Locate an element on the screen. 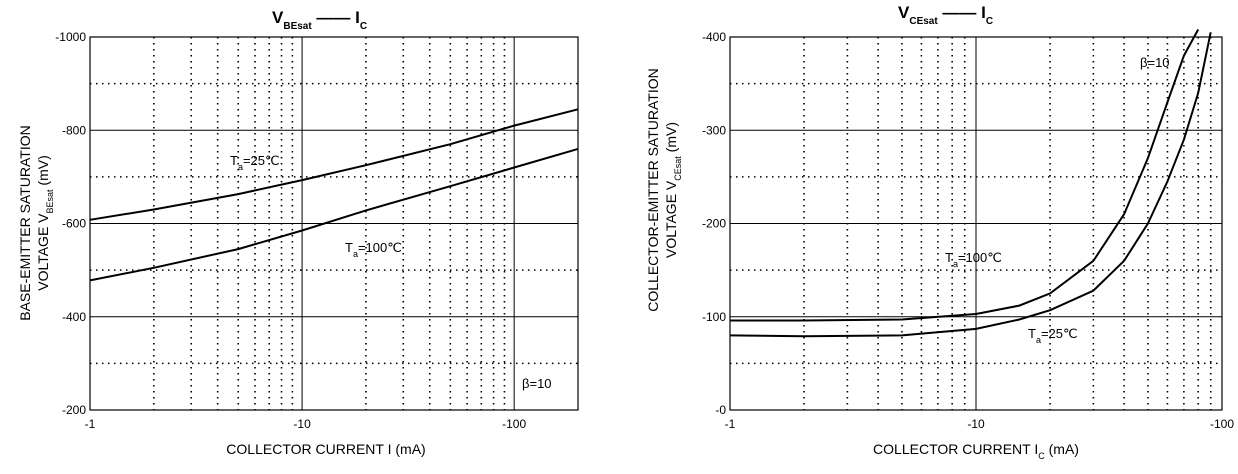  series-line-ta-25- is located at coordinates (334, 164).